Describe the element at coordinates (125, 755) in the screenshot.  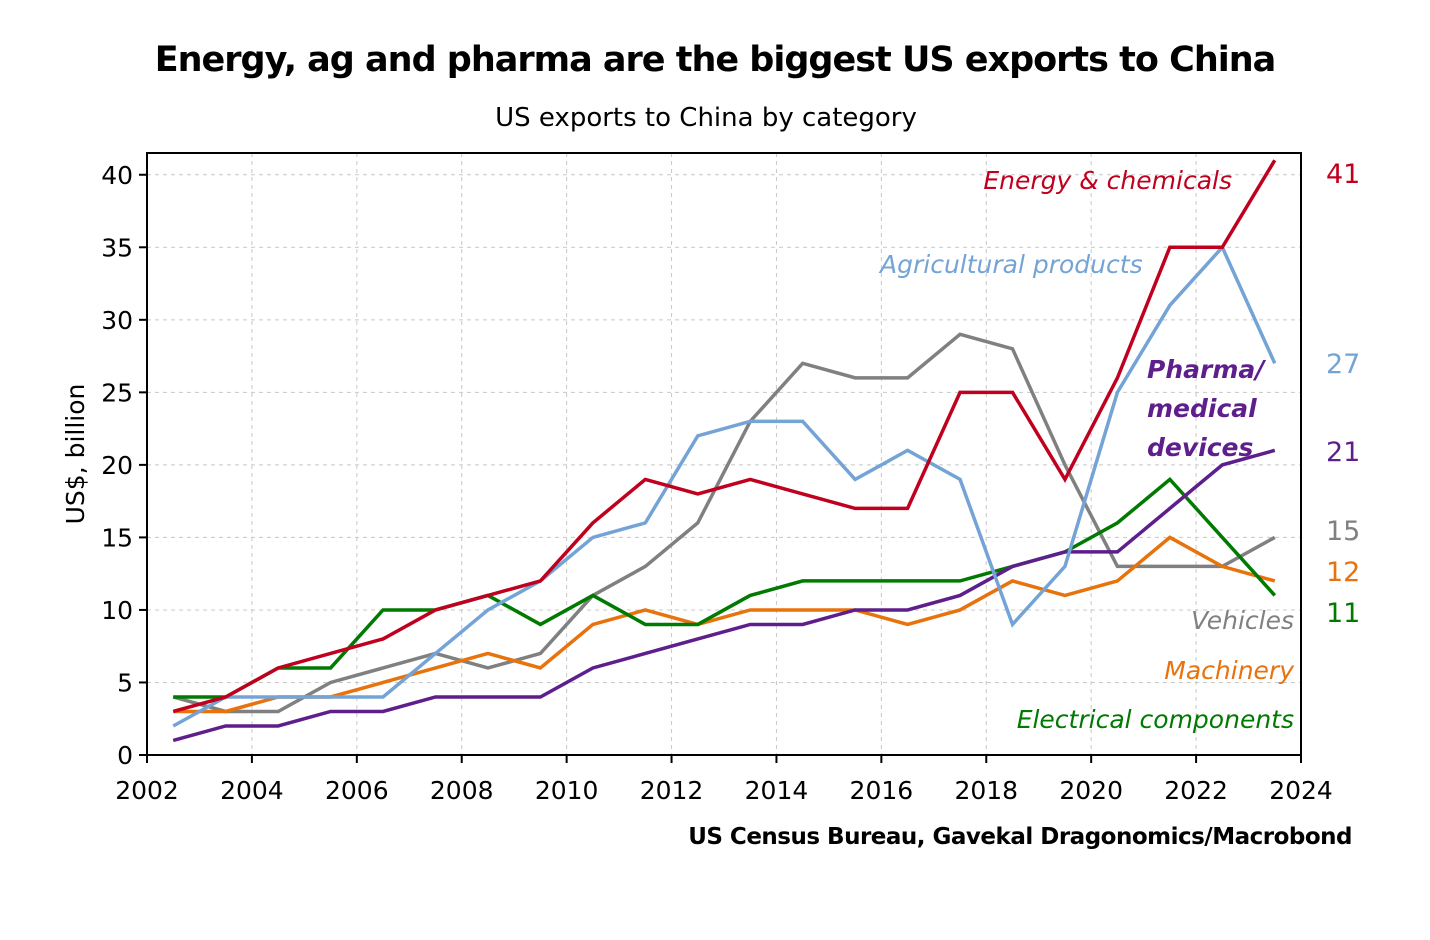
I see `y-tick-label: 0` at that location.